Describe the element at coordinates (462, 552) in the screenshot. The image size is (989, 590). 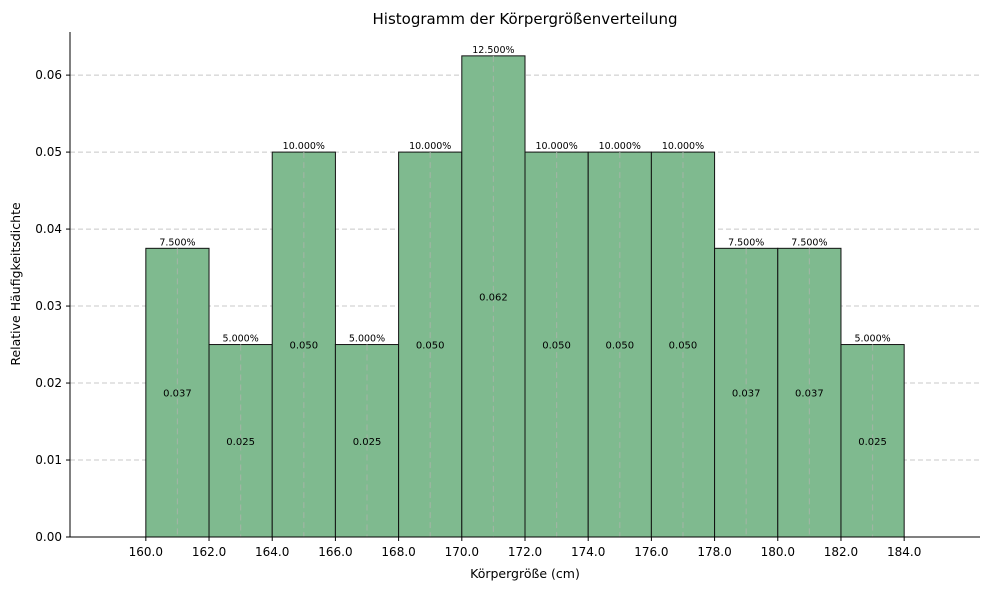
I see `x-tick-label: 170.0` at that location.